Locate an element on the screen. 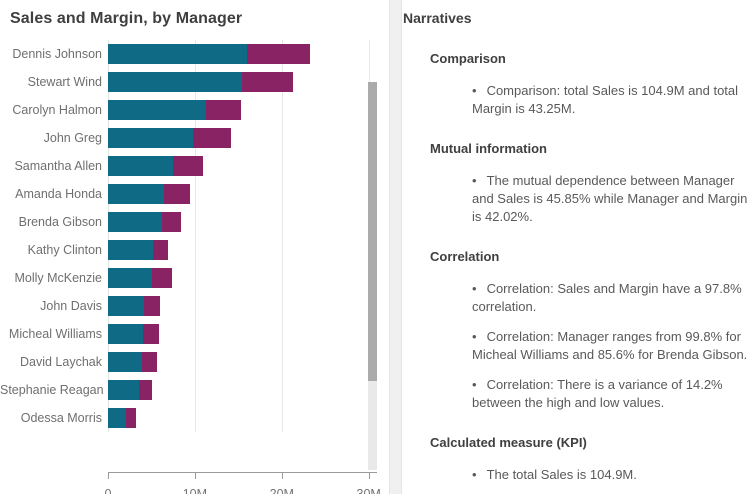 This screenshot has height=494, width=751. chart-row: Carolyn Halmon is located at coordinates (194, 110).